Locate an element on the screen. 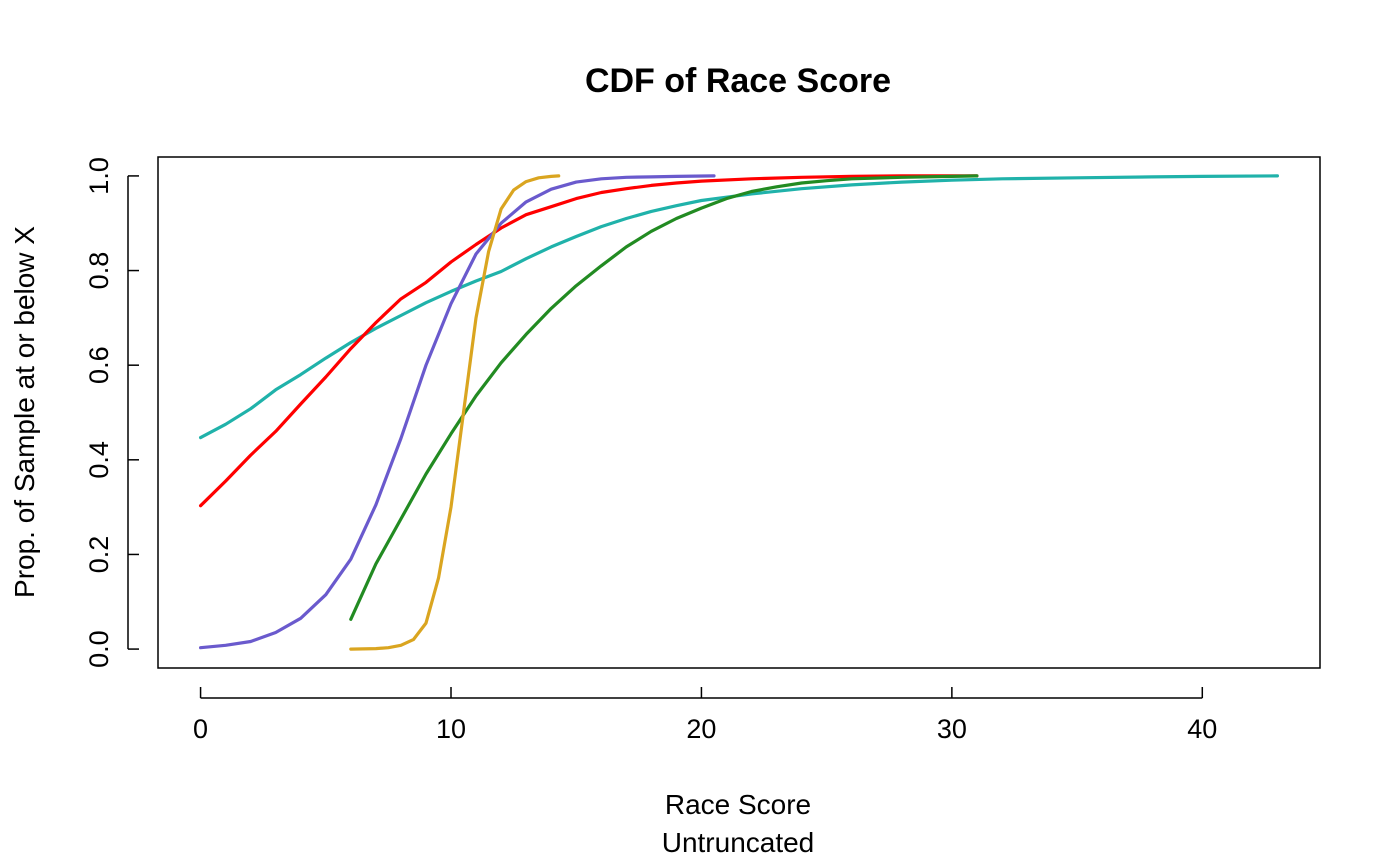 The image size is (1400, 865). x-tick-label: 20 is located at coordinates (701, 729).